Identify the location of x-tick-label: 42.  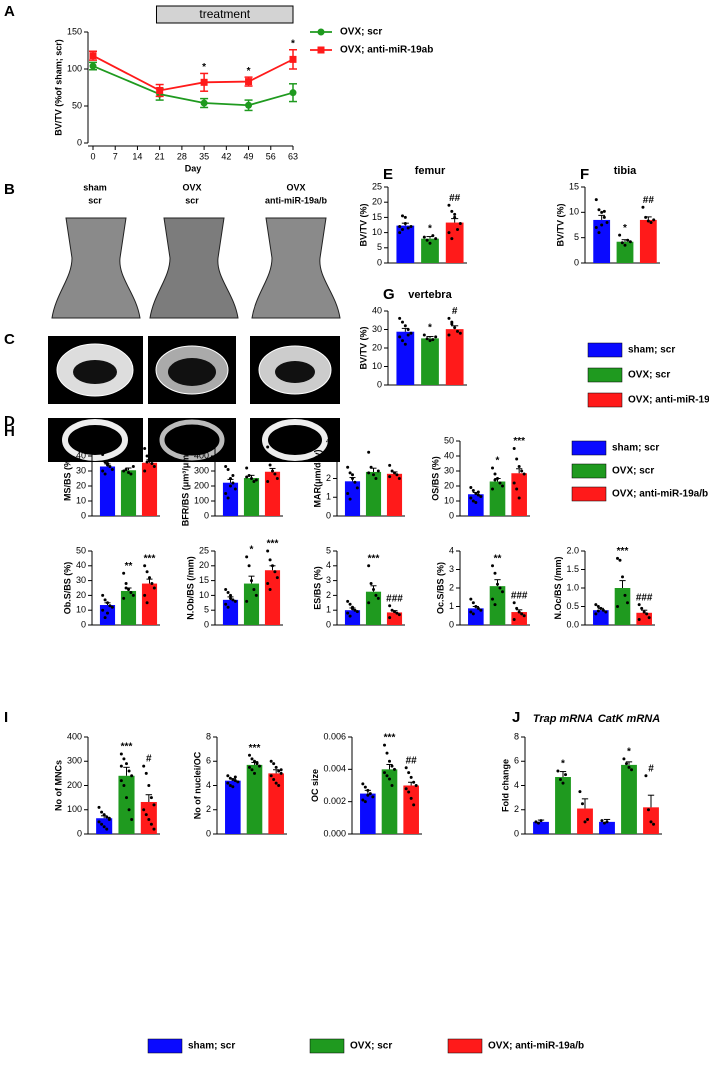
(226, 156).